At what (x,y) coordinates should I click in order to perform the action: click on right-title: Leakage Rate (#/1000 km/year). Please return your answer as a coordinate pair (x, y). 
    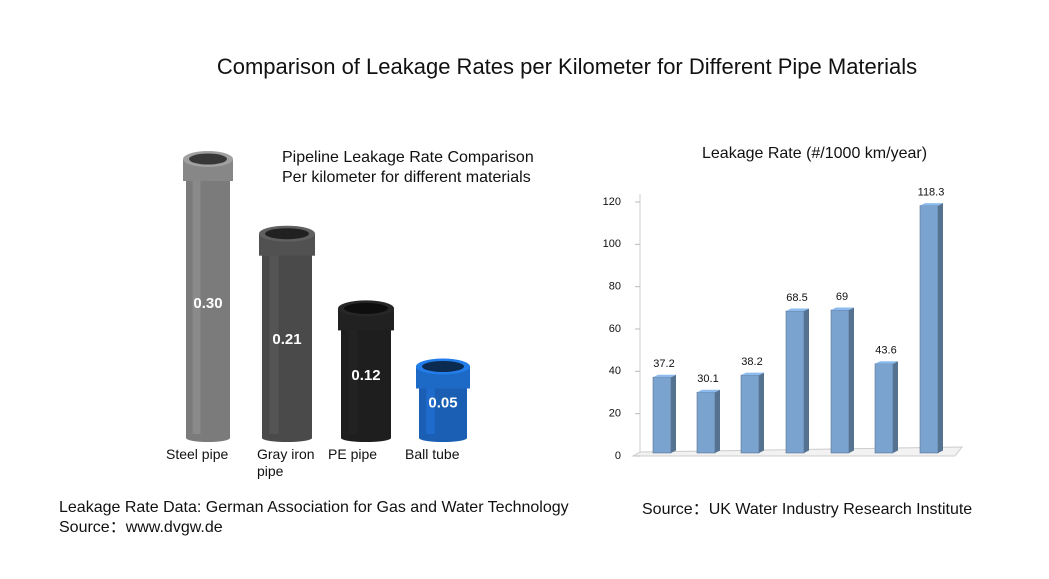
    Looking at the image, I should click on (814, 153).